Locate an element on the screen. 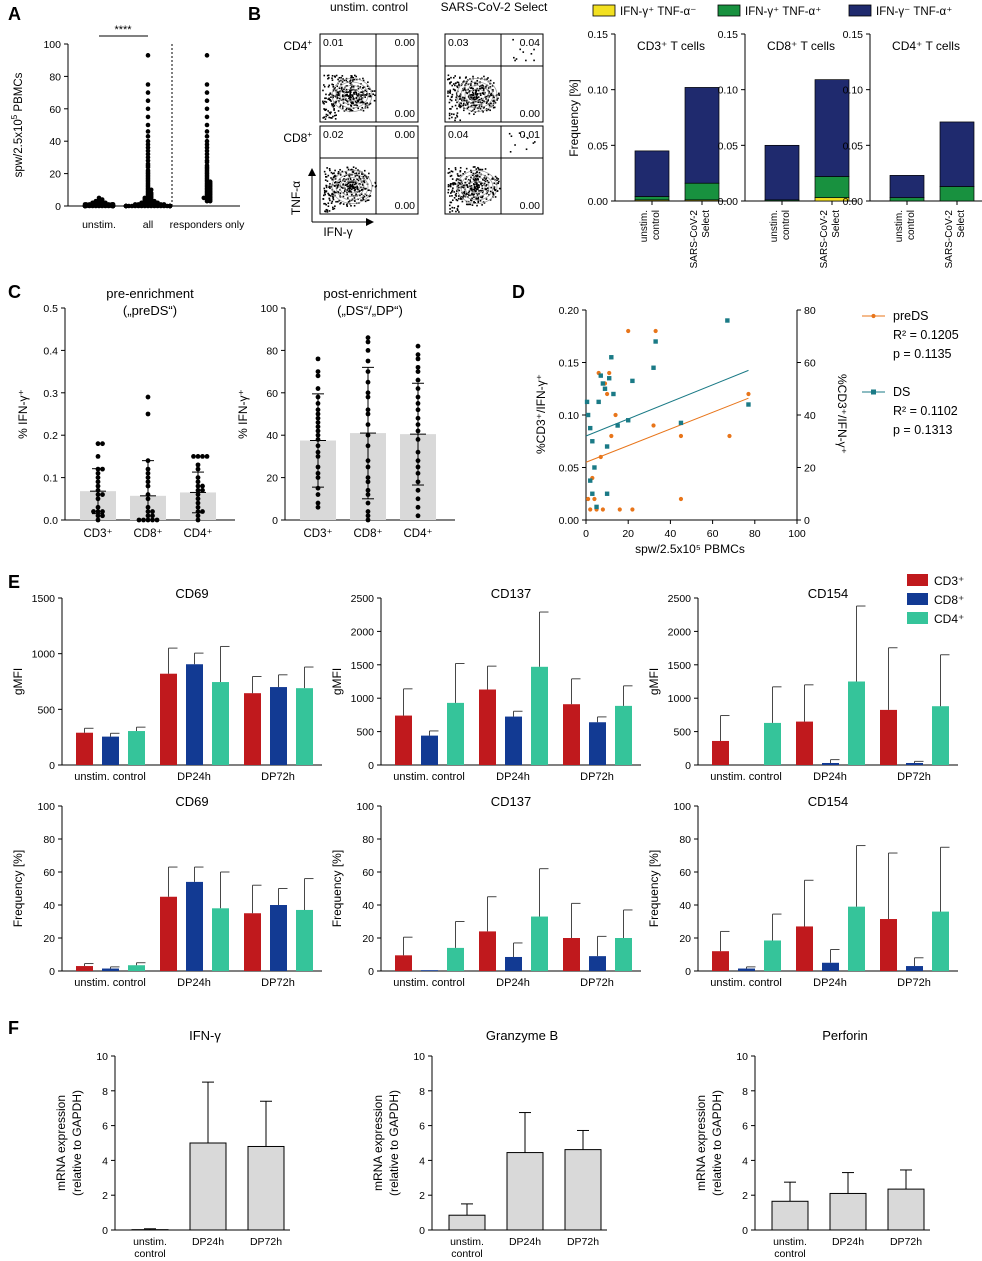 This screenshot has height=1261, width=982. e-category-label: unstim. control is located at coordinates (110, 983).